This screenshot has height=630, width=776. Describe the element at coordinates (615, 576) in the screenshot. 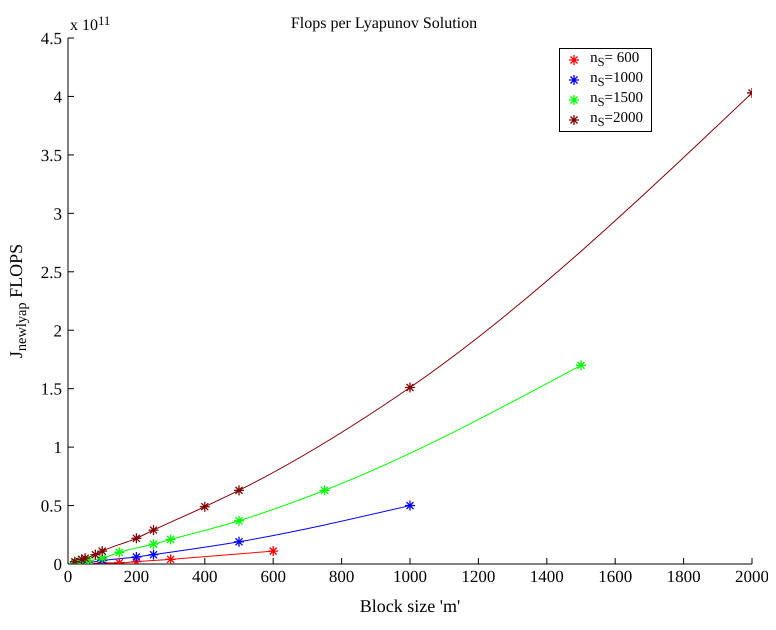

I see `x-tick-label: 1600` at that location.